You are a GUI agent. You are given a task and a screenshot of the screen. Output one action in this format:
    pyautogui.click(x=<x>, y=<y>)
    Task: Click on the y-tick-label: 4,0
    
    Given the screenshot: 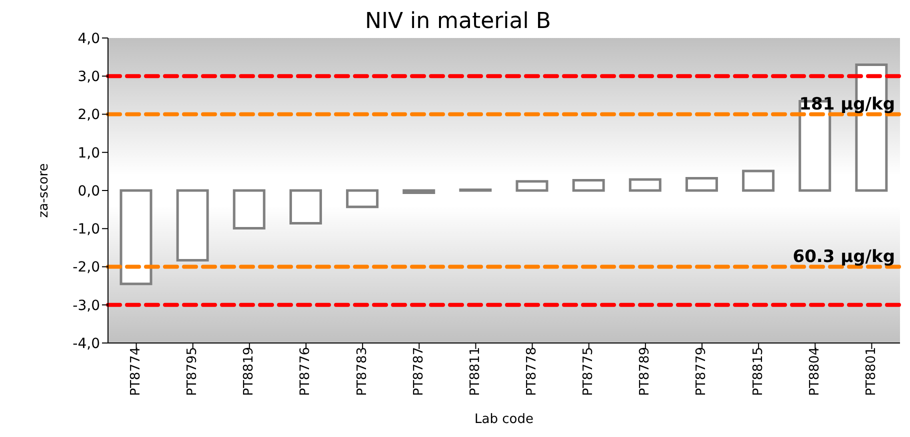 What is the action you would take?
    pyautogui.click(x=89, y=38)
    